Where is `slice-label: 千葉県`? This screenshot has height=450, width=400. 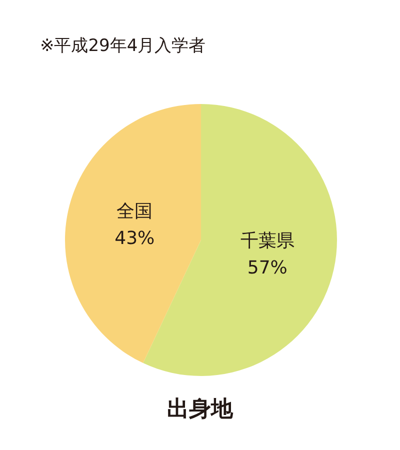 slice-label: 千葉県 is located at coordinates (267, 241).